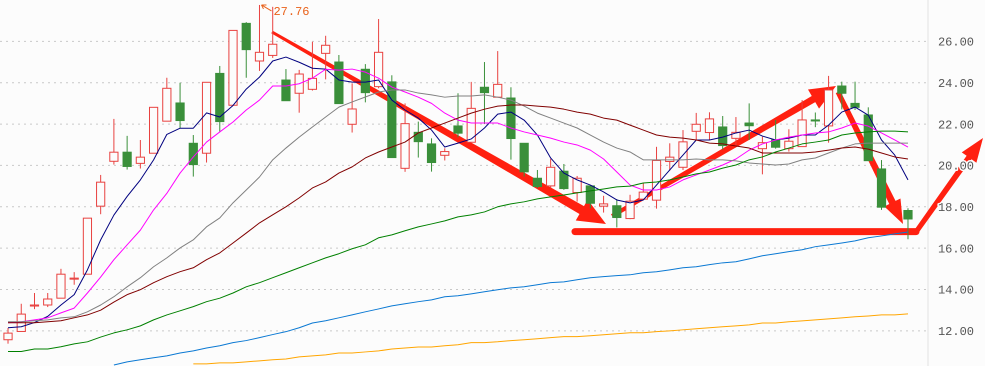  What do you see at coordinates (956, 332) in the screenshot?
I see `y-tick-label: 12.00` at bounding box center [956, 332].